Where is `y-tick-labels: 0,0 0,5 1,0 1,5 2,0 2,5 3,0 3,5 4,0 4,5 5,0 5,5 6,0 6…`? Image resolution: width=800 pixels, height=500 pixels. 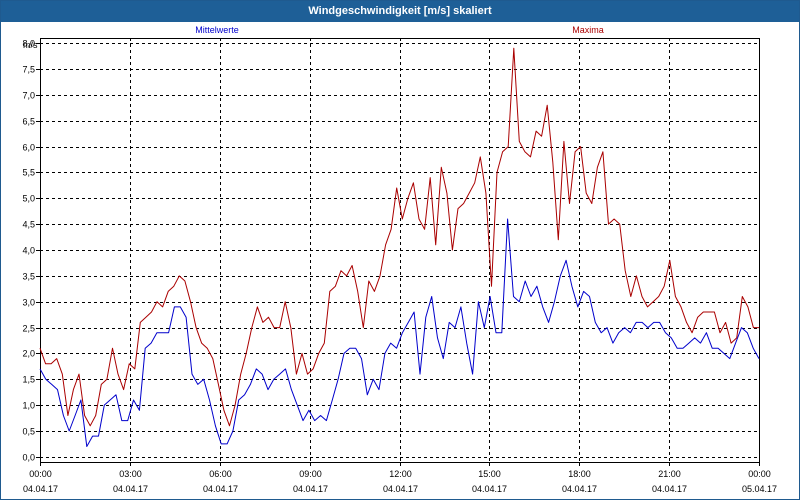
y-tick-labels: 0,0 0,5 1,0 1,5 2,0 2,5 3,0 3,5 4,0 4,5 5,0 5,5 6,0 6… is located at coordinates (28, 251).